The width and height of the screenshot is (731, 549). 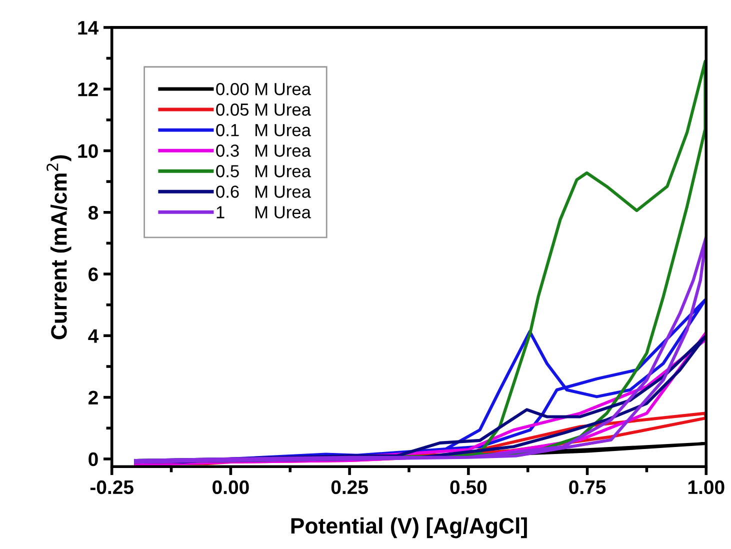 I want to click on legend-label: 0.6 M Urea, so click(x=263, y=192).